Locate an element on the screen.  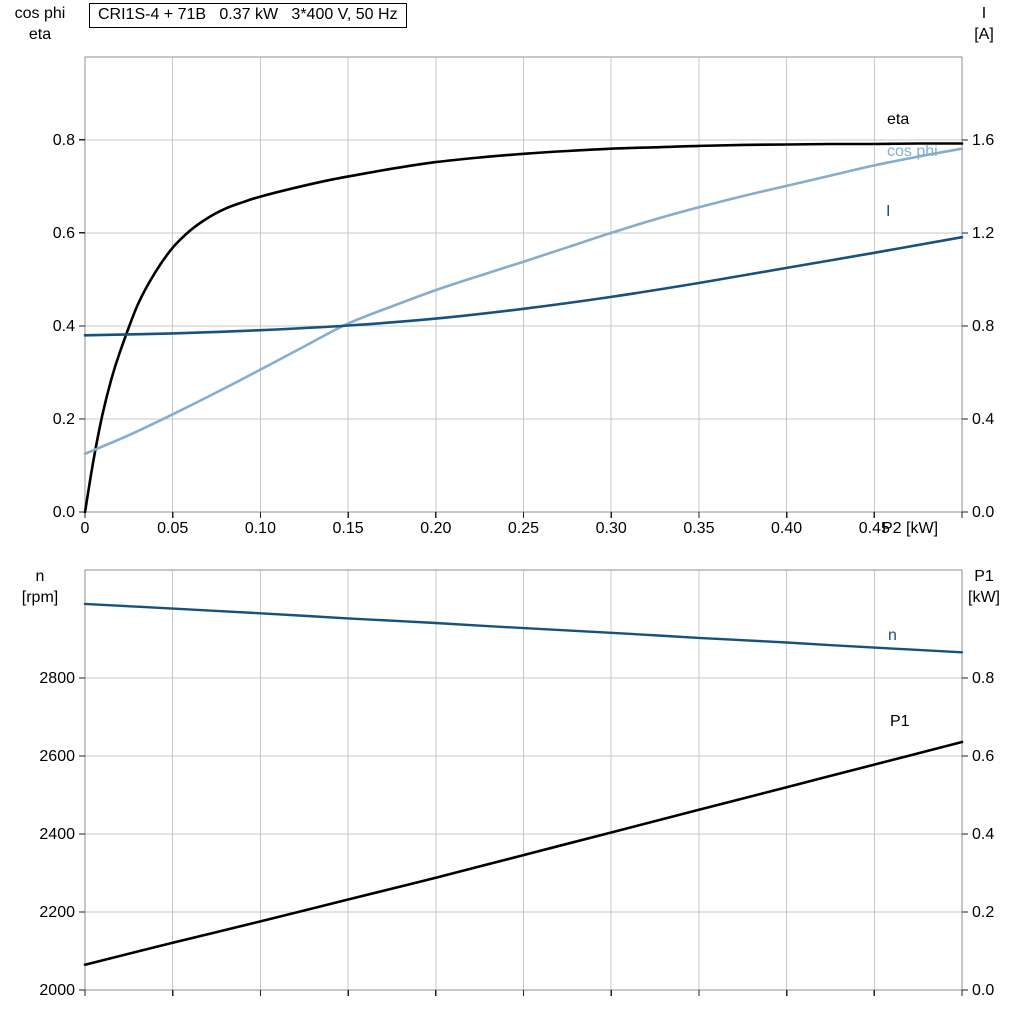
svg-text: 0 is located at coordinates (85, 528).